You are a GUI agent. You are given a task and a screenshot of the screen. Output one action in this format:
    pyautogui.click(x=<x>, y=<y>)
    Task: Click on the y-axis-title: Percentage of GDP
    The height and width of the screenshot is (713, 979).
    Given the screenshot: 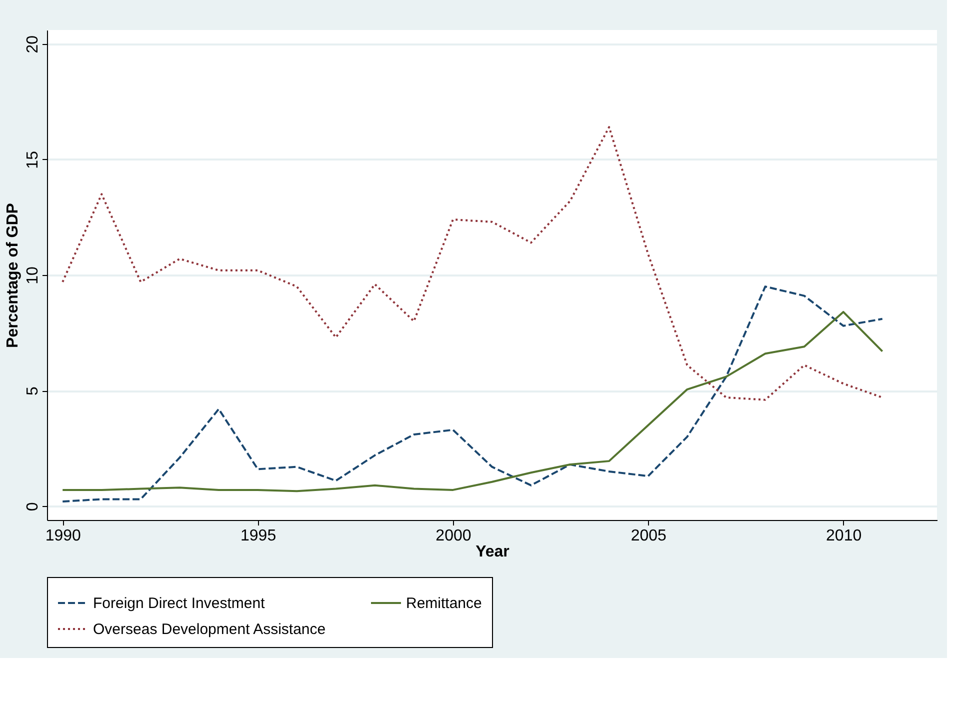 What is the action you would take?
    pyautogui.click(x=13, y=275)
    